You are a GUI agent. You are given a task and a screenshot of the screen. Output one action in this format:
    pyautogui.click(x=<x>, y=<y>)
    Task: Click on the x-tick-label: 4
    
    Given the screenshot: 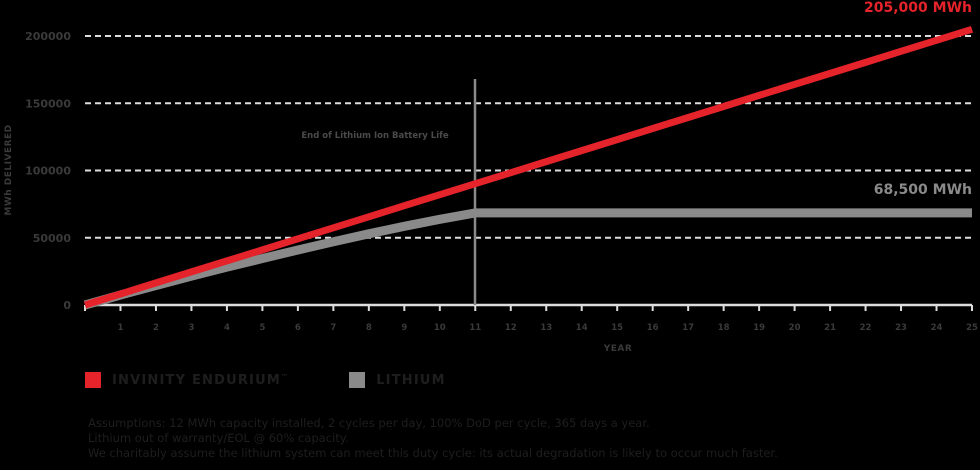 What is the action you would take?
    pyautogui.click(x=227, y=328)
    